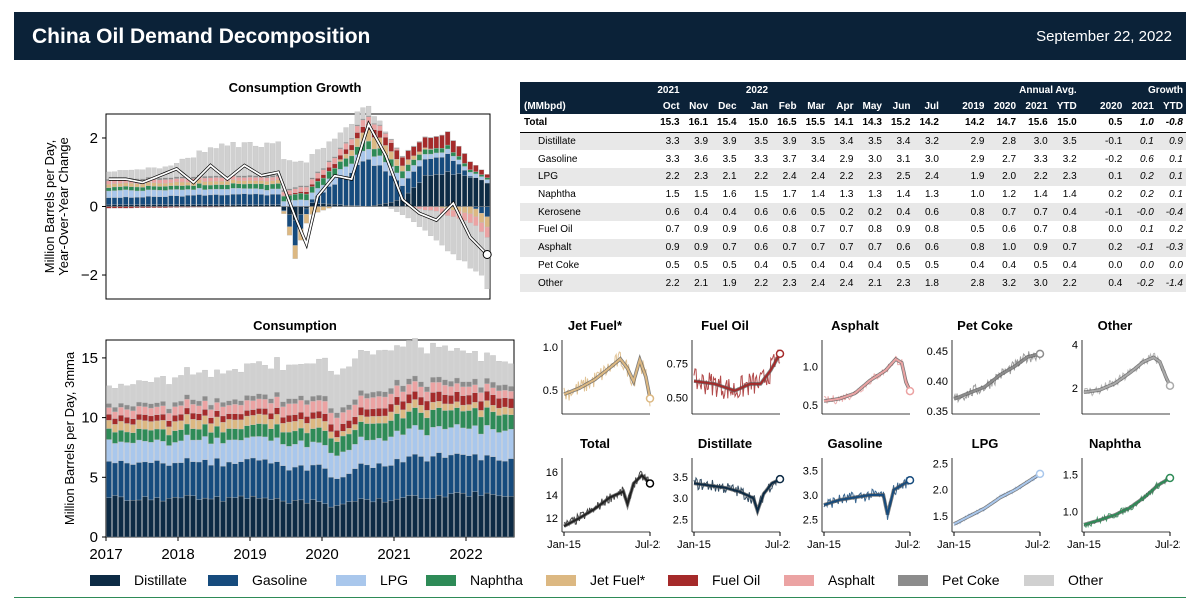  I want to click on table-cell: 3.5, so click(1065, 141).